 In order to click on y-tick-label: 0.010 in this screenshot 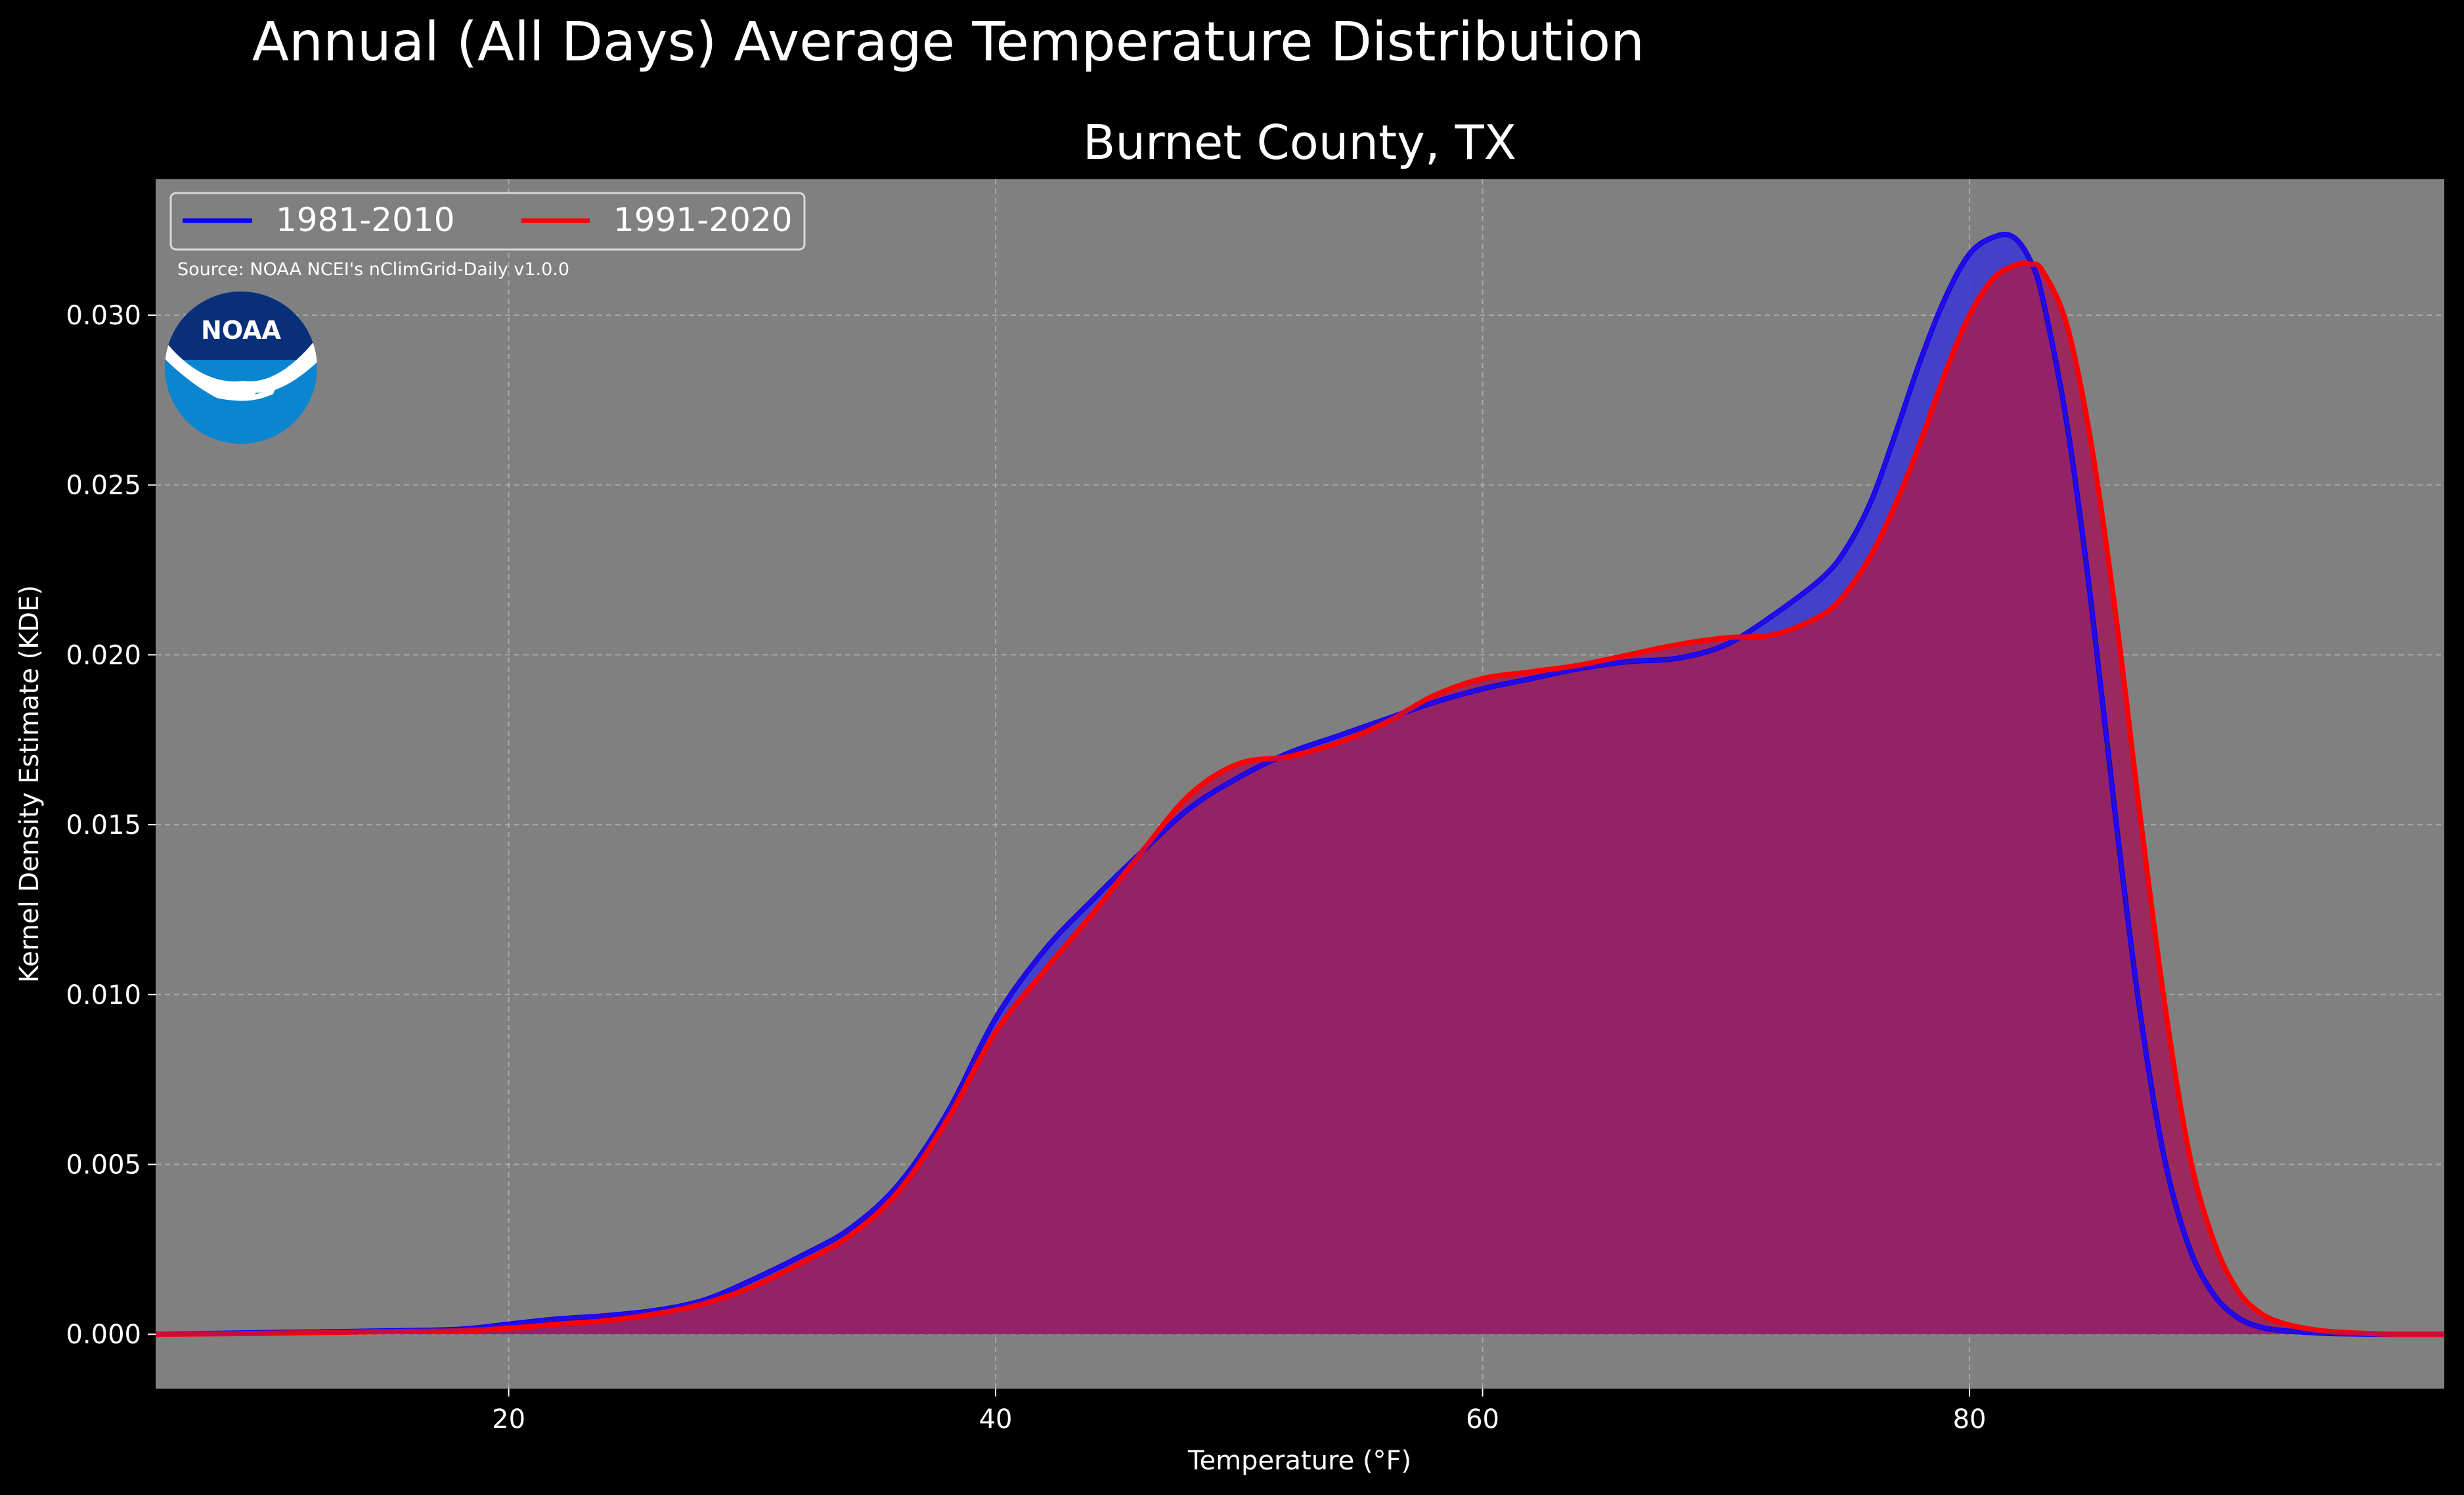, I will do `click(103, 995)`.